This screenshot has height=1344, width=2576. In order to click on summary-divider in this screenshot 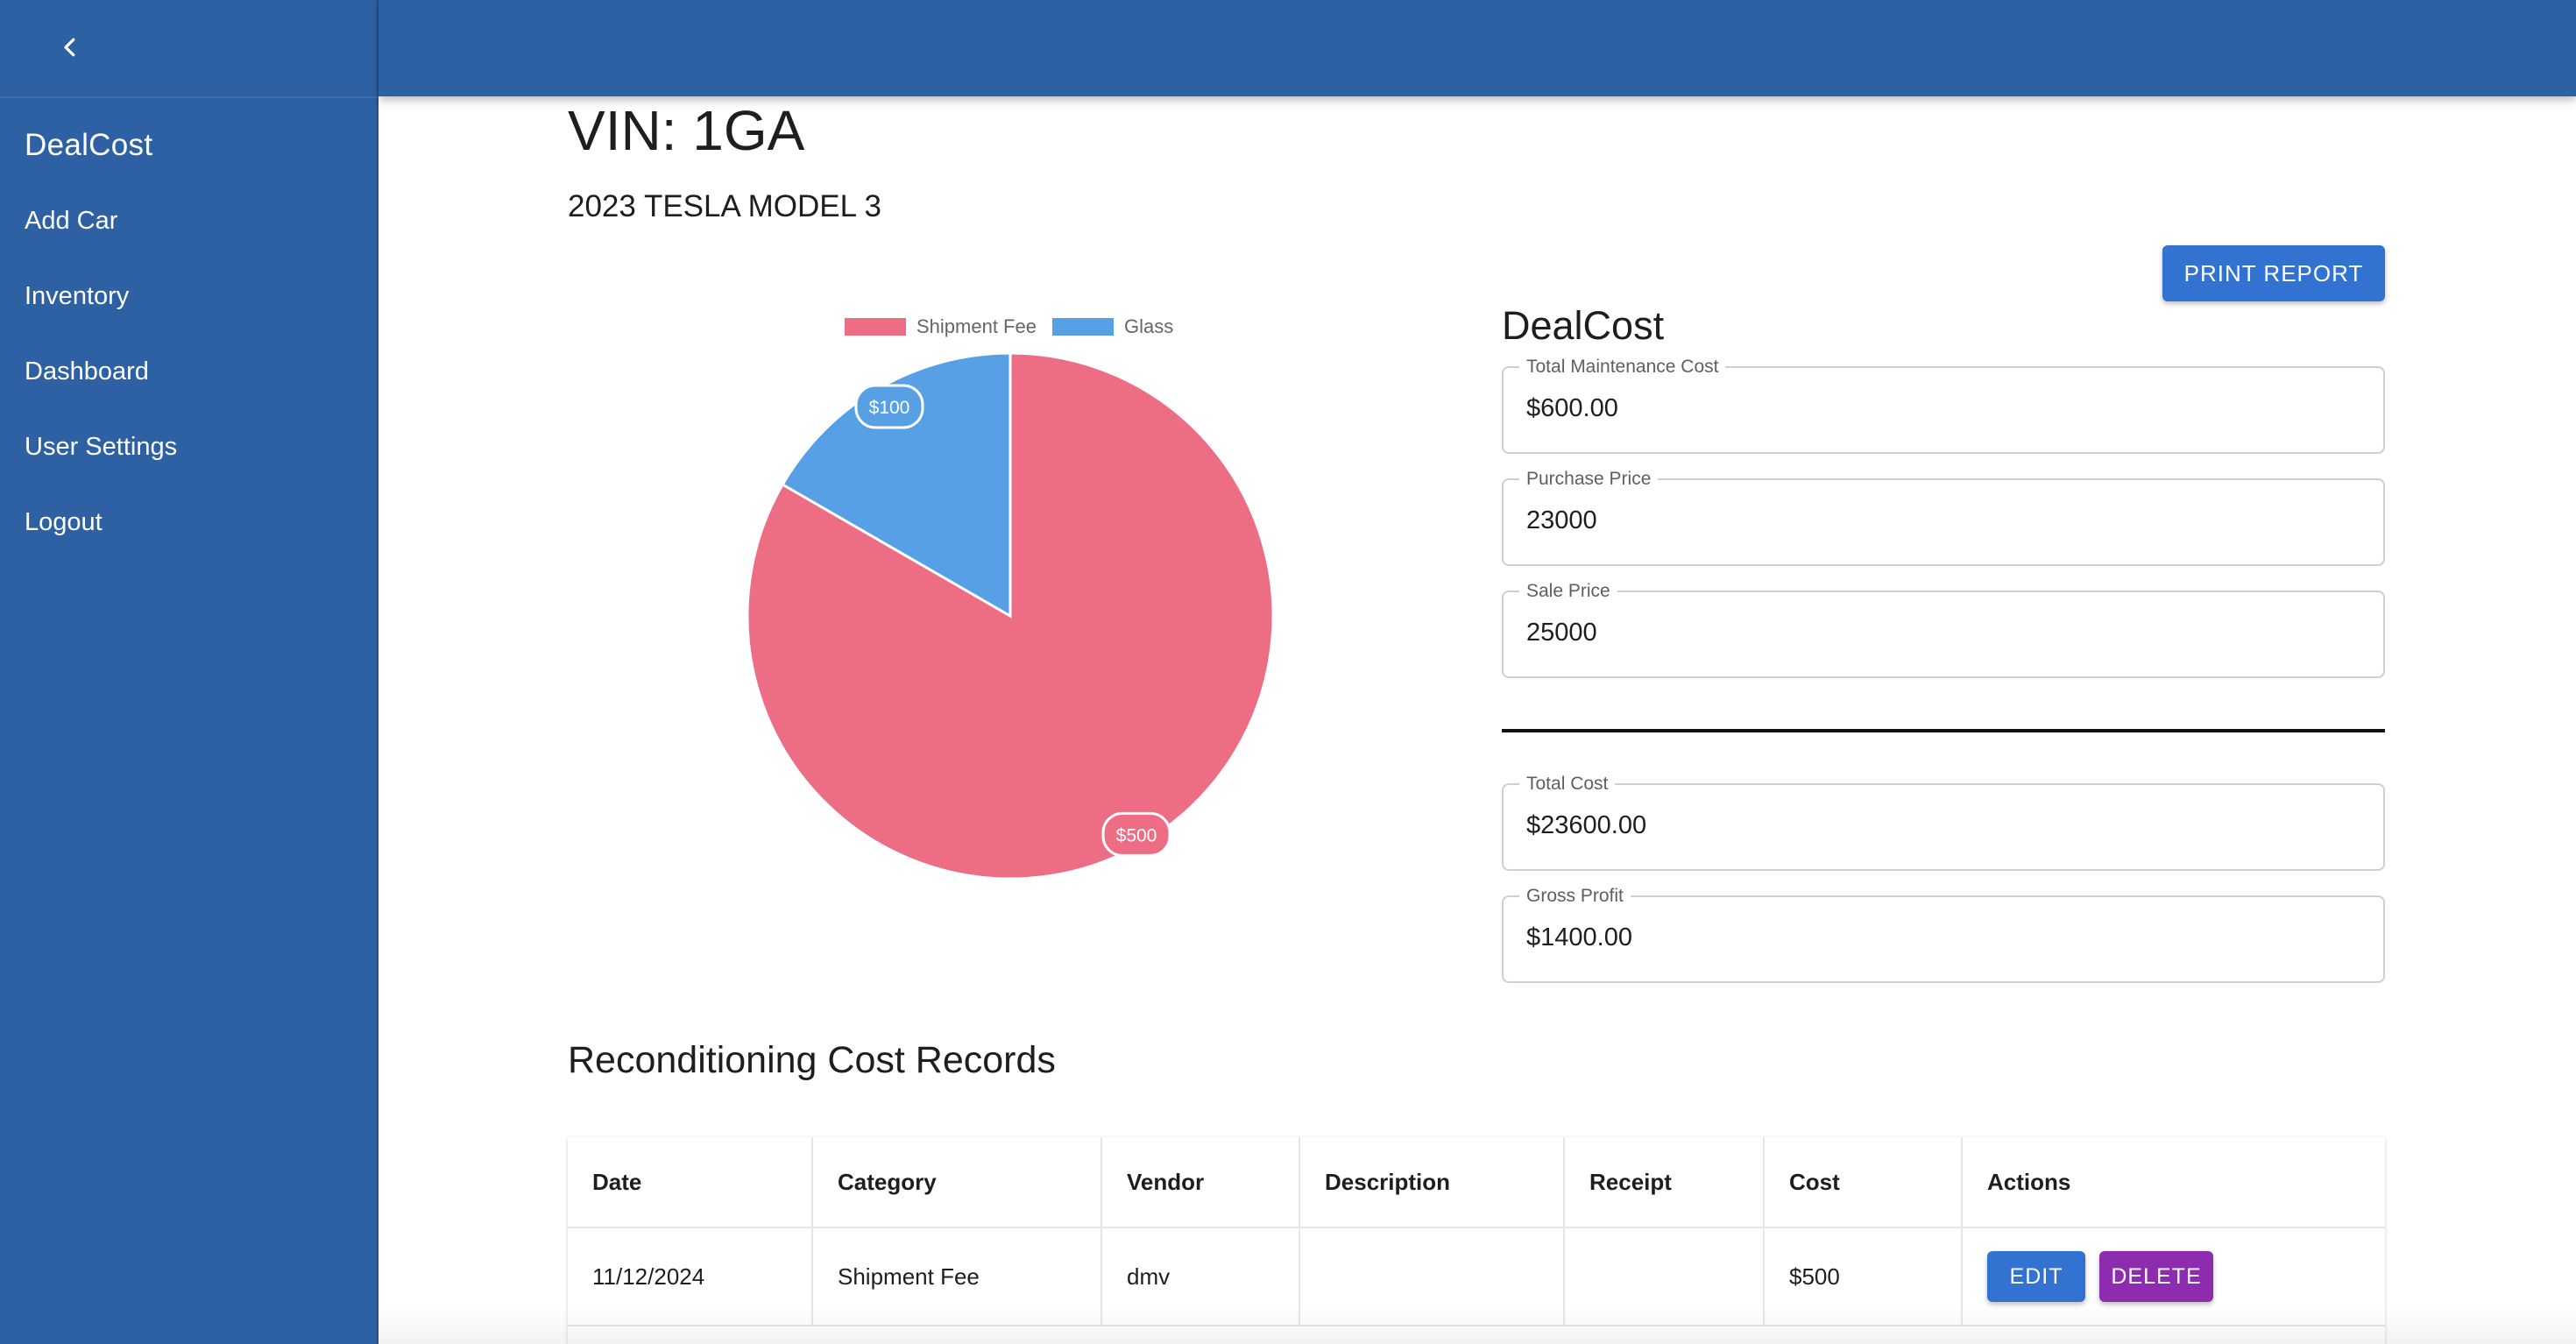, I will do `click(1943, 730)`.